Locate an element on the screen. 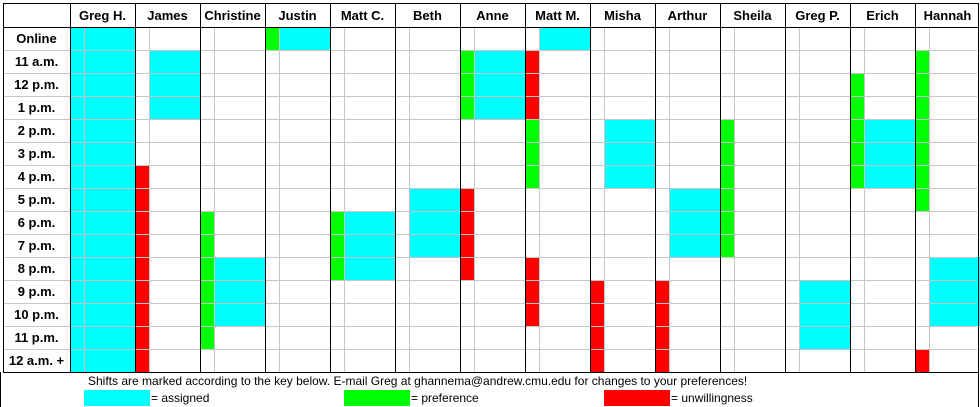 The width and height of the screenshot is (980, 407). cell-assigned-justin is located at coordinates (304, 38).